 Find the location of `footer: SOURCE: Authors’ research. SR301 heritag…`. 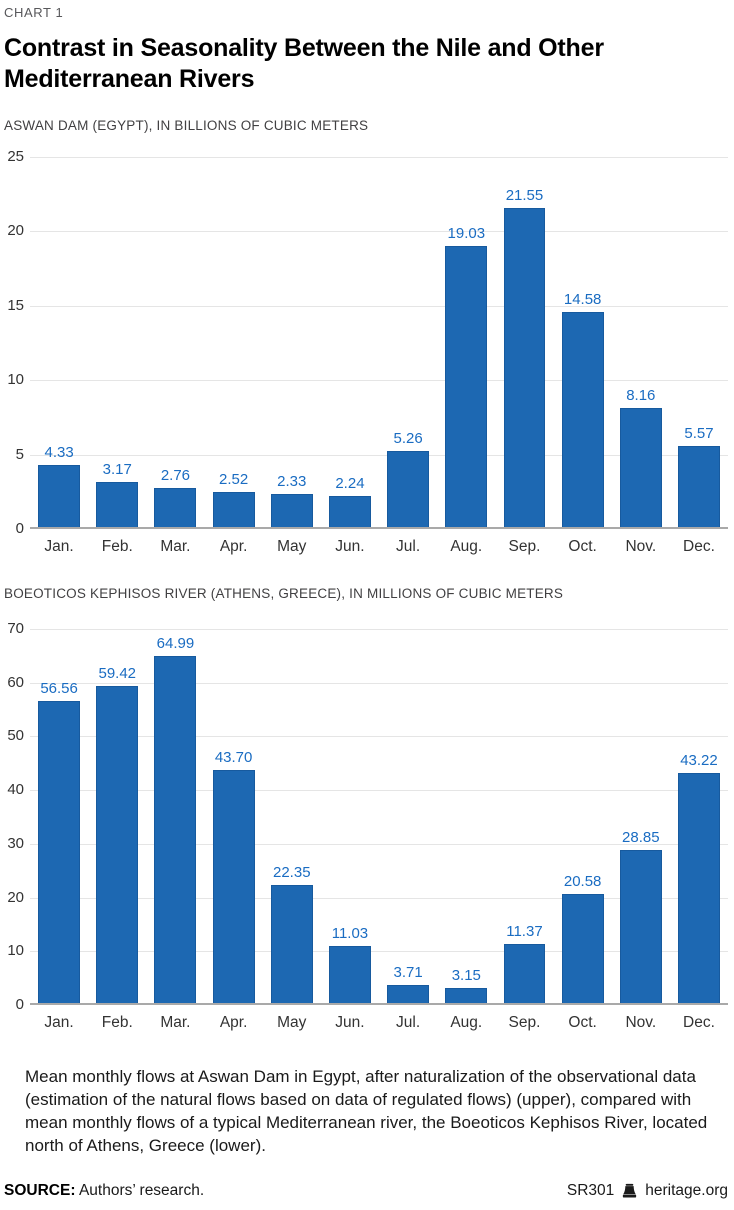

footer: SOURCE: Authors’ research. SR301 heritag… is located at coordinates (366, 1191).